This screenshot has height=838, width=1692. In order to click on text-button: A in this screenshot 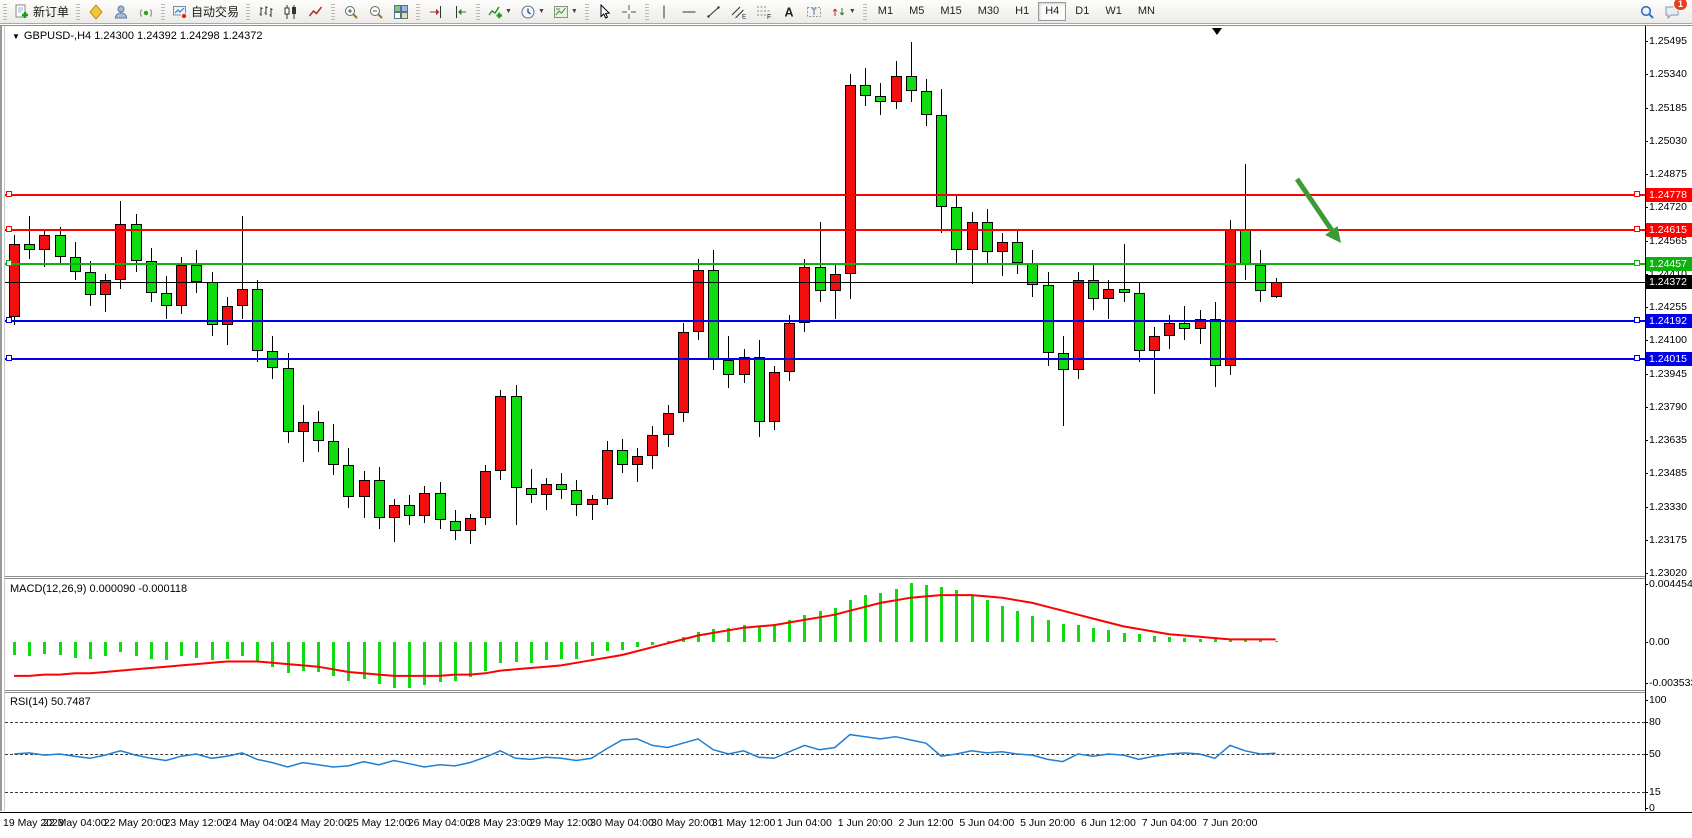, I will do `click(789, 11)`.